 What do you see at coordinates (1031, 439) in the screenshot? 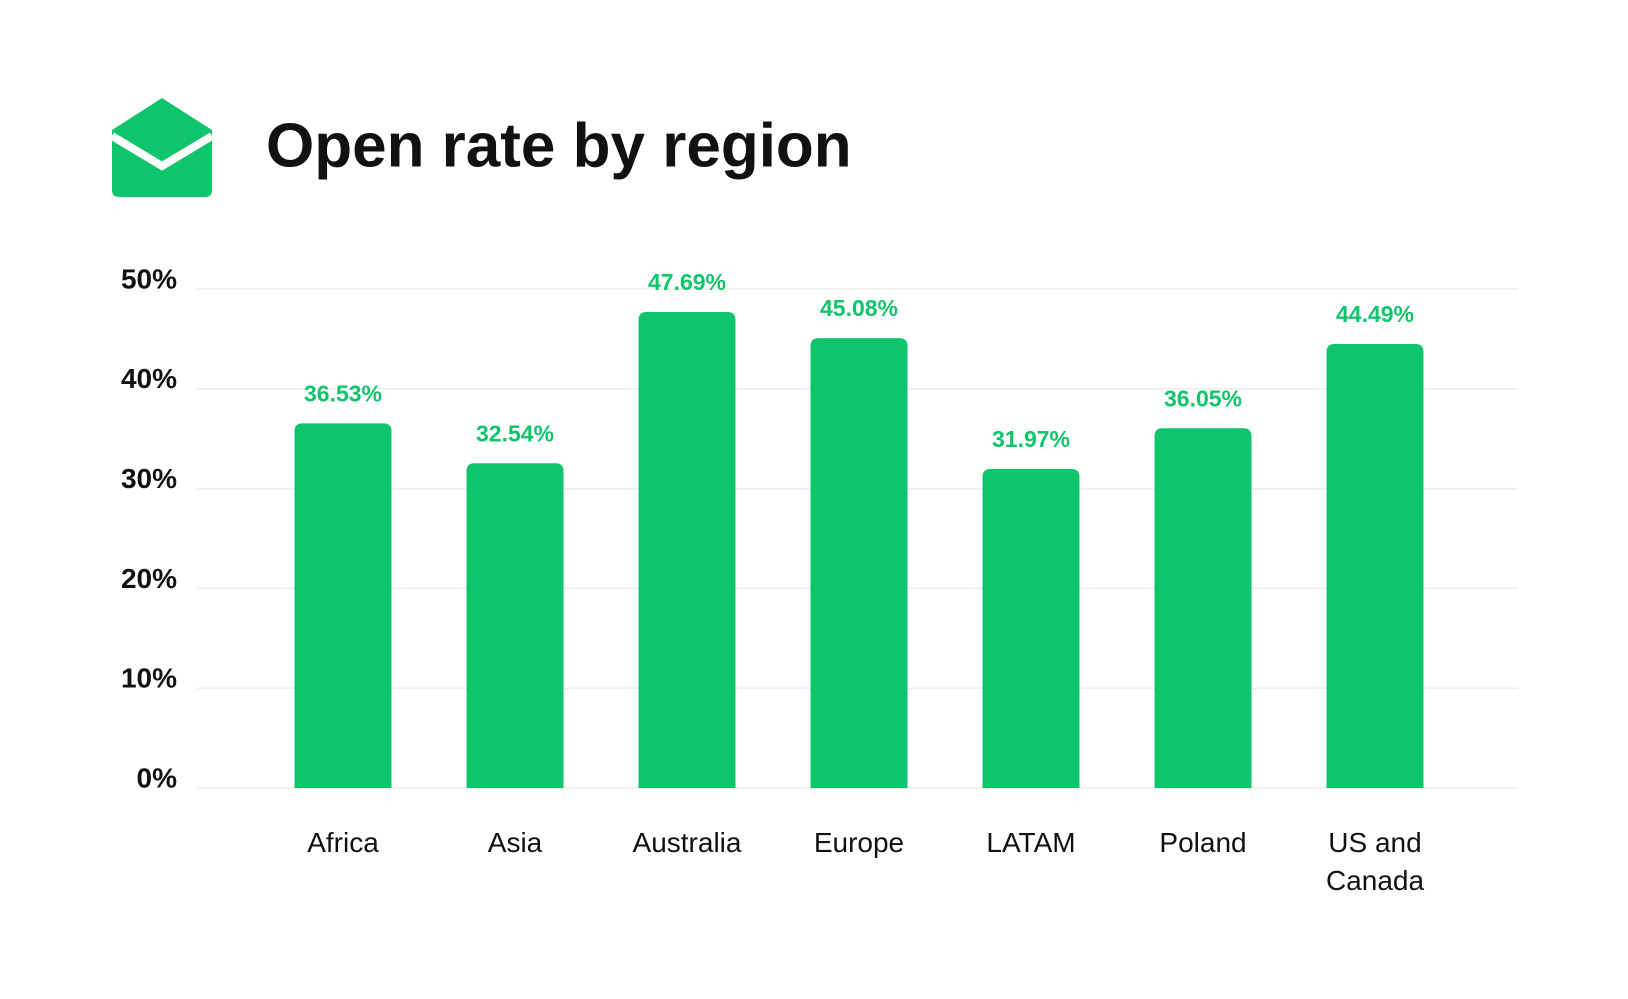
I see `value-label: 31.97%` at bounding box center [1031, 439].